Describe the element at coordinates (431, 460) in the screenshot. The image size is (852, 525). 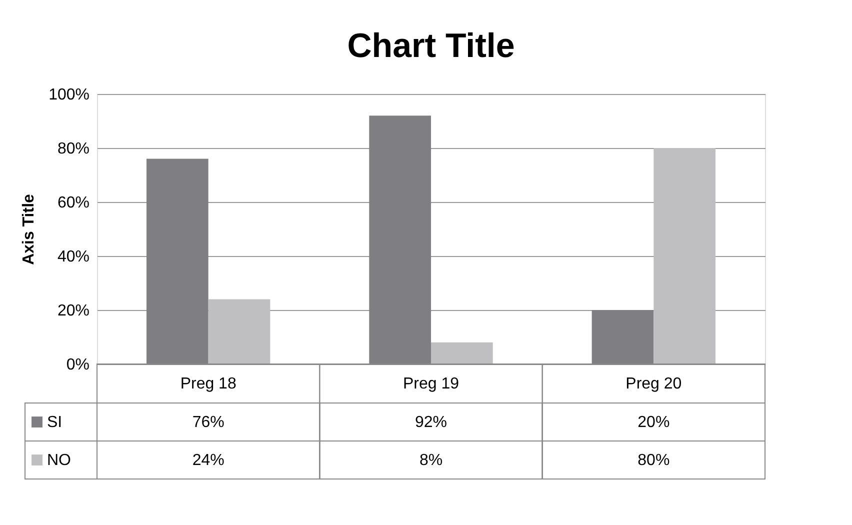
I see `data-label: 8%` at that location.